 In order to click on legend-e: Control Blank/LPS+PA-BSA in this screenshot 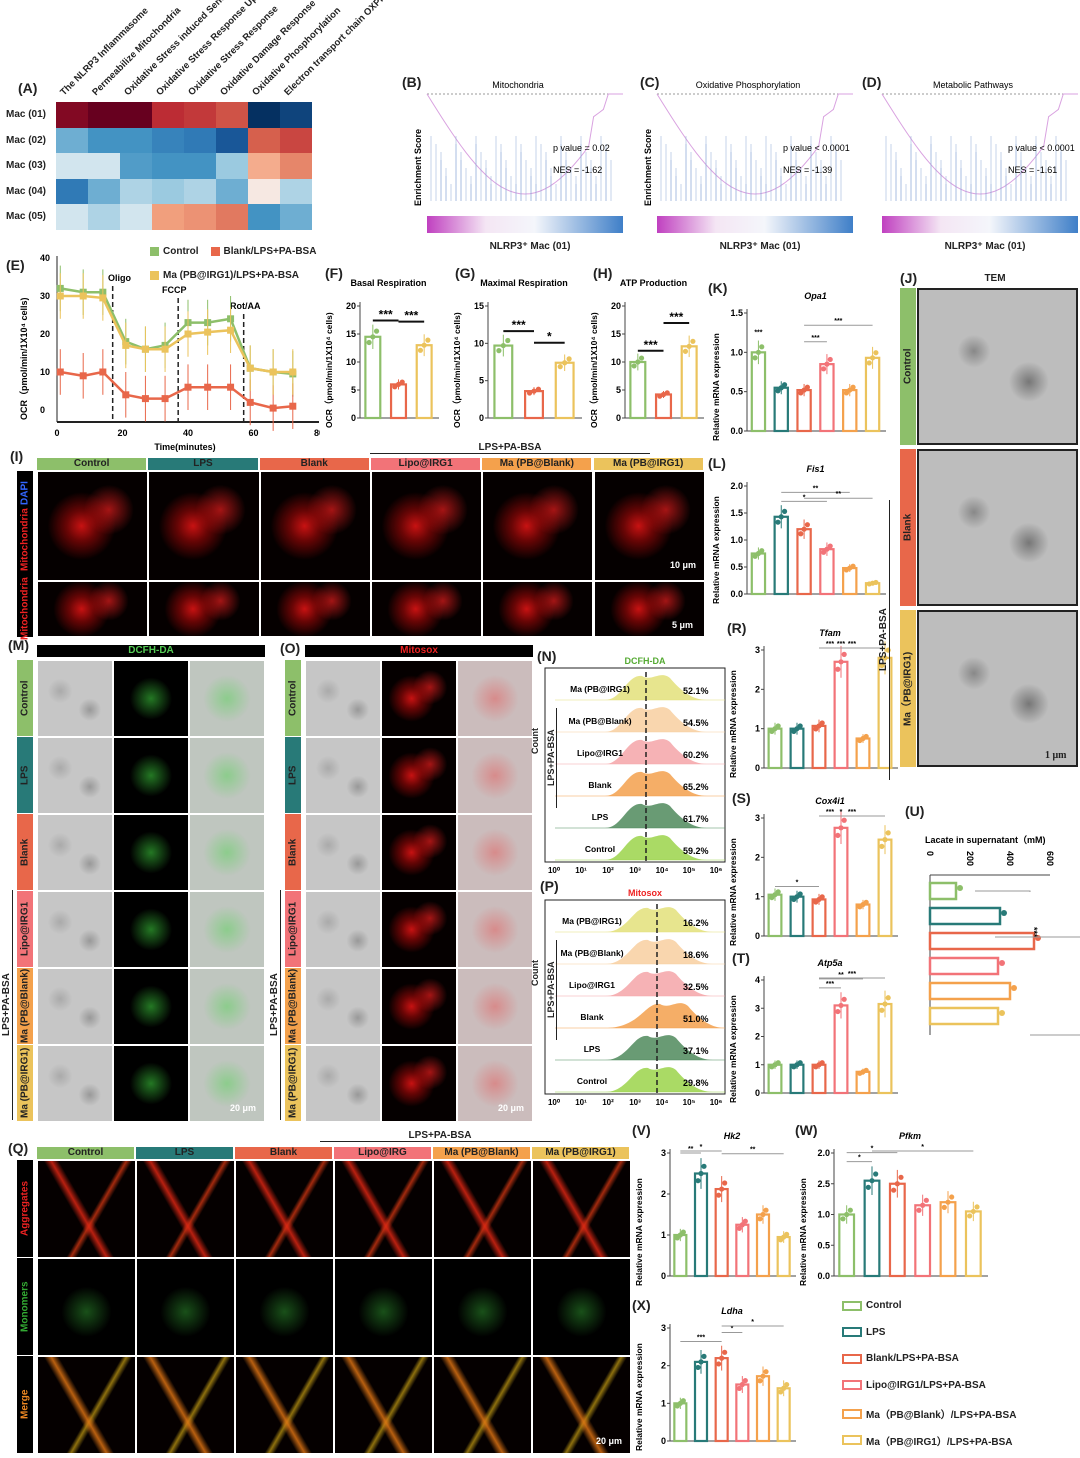, I will do `click(233, 251)`.